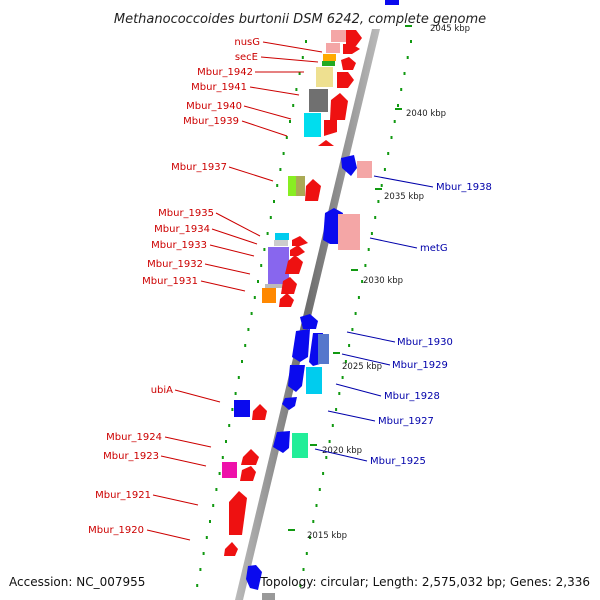 This screenshot has width=600, height=600. Describe the element at coordinates (211, 121) in the screenshot. I see `gene-label: Mbur_1939` at that location.